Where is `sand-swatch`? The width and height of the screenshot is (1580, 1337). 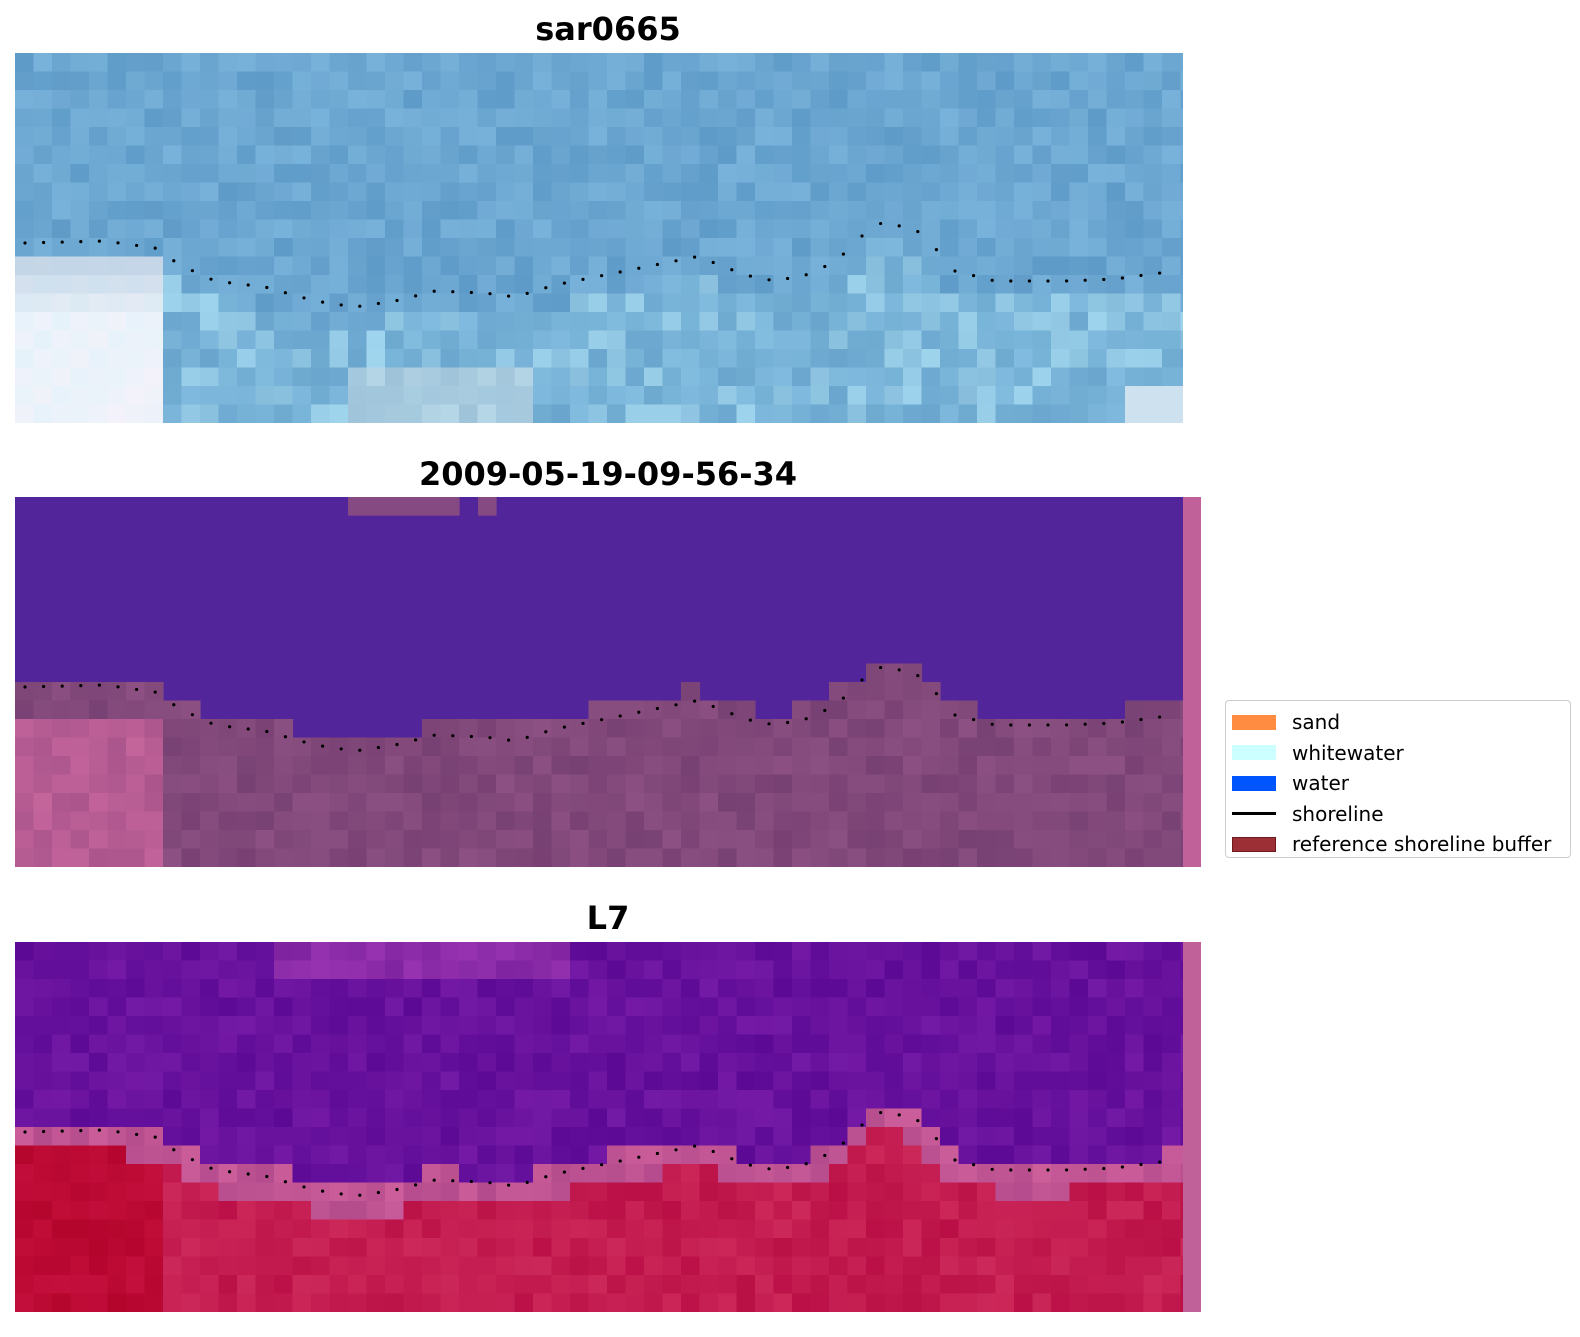 sand-swatch is located at coordinates (1254, 722).